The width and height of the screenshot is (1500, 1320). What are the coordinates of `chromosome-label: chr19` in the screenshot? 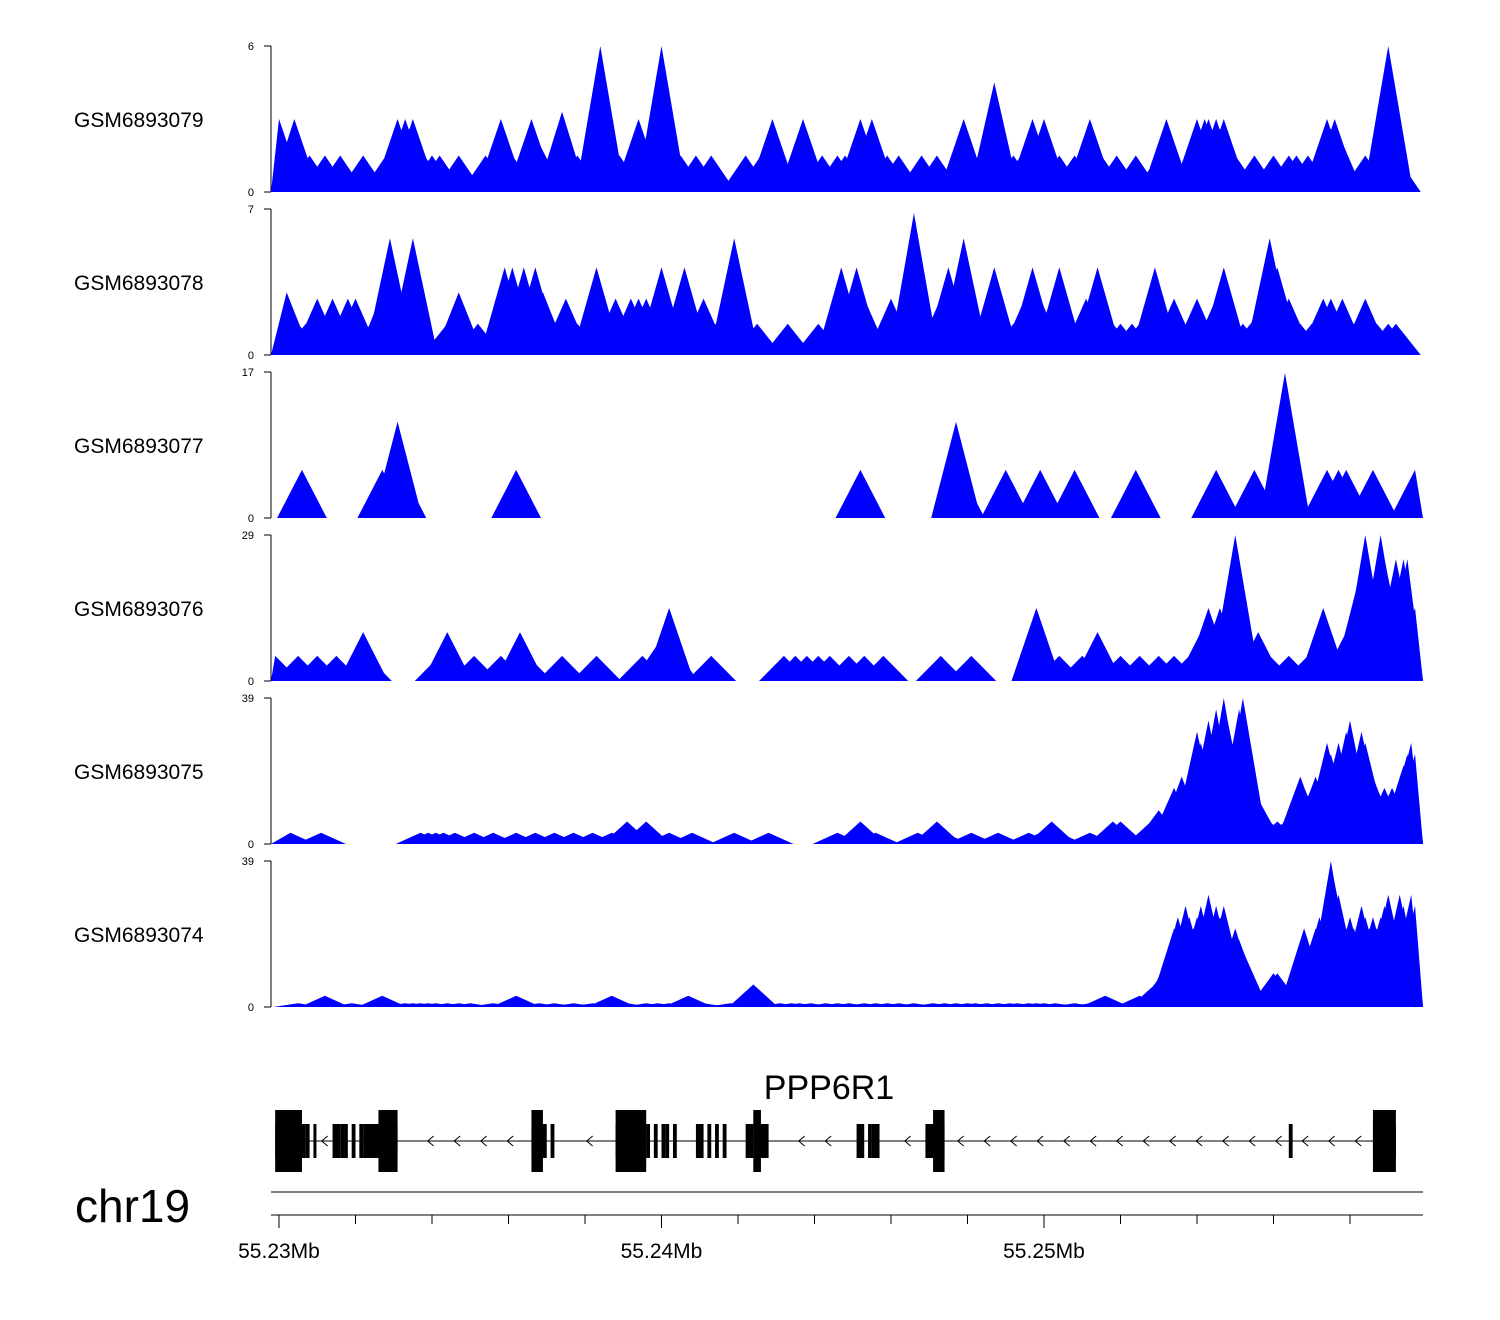 It's located at (132, 1206).